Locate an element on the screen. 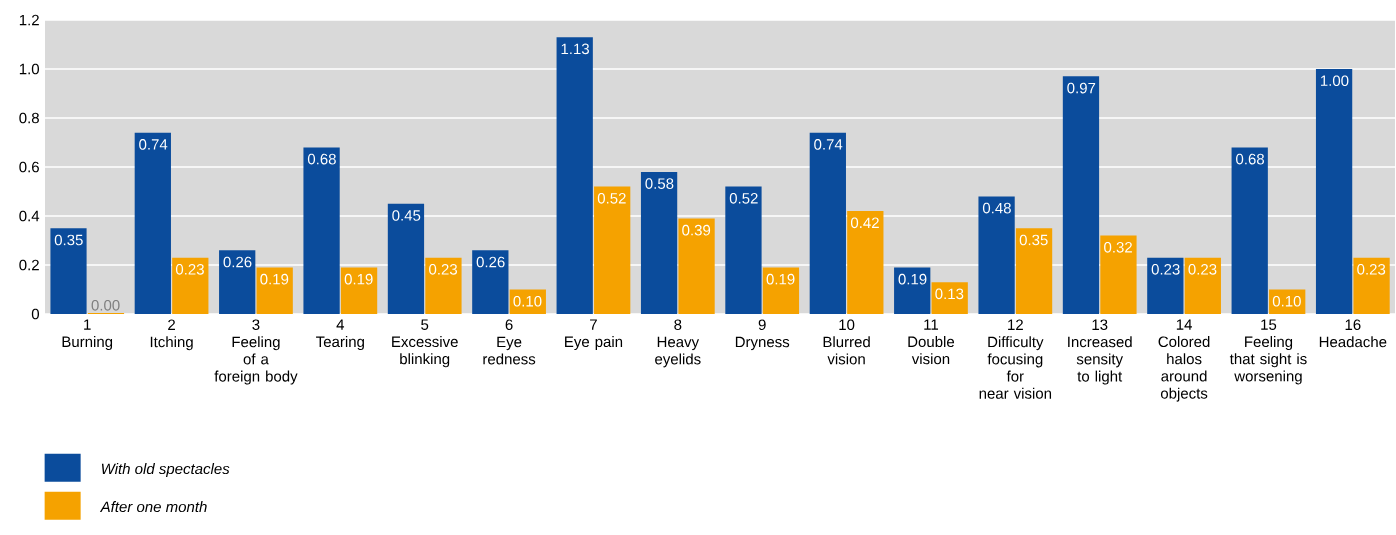 The image size is (1396, 535). x-tick-label: 1 Burning is located at coordinates (87, 335).